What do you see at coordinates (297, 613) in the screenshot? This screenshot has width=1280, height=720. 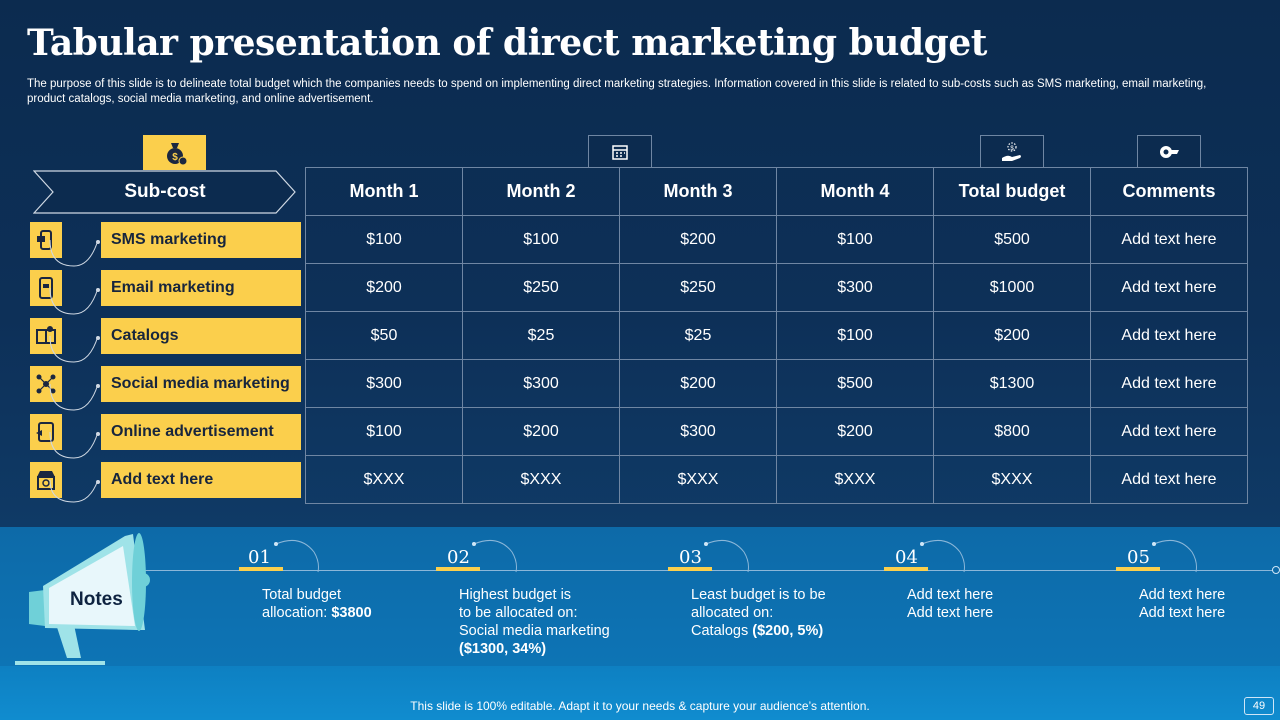 I see `step-line-part: allocation:` at bounding box center [297, 613].